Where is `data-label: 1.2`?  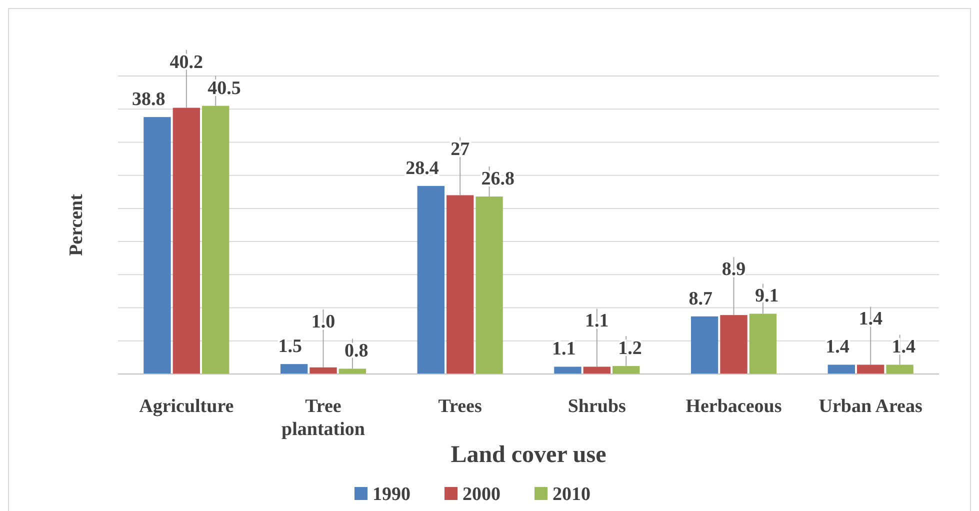 data-label: 1.2 is located at coordinates (630, 349).